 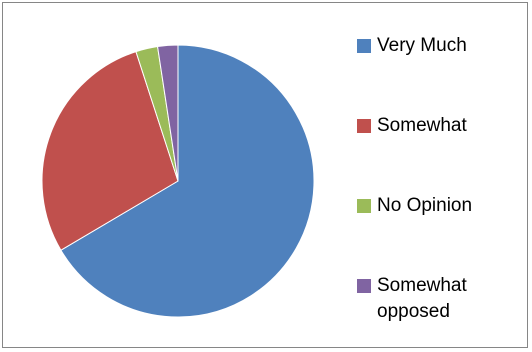 What do you see at coordinates (422, 45) in the screenshot?
I see `legend-label: Very Much` at bounding box center [422, 45].